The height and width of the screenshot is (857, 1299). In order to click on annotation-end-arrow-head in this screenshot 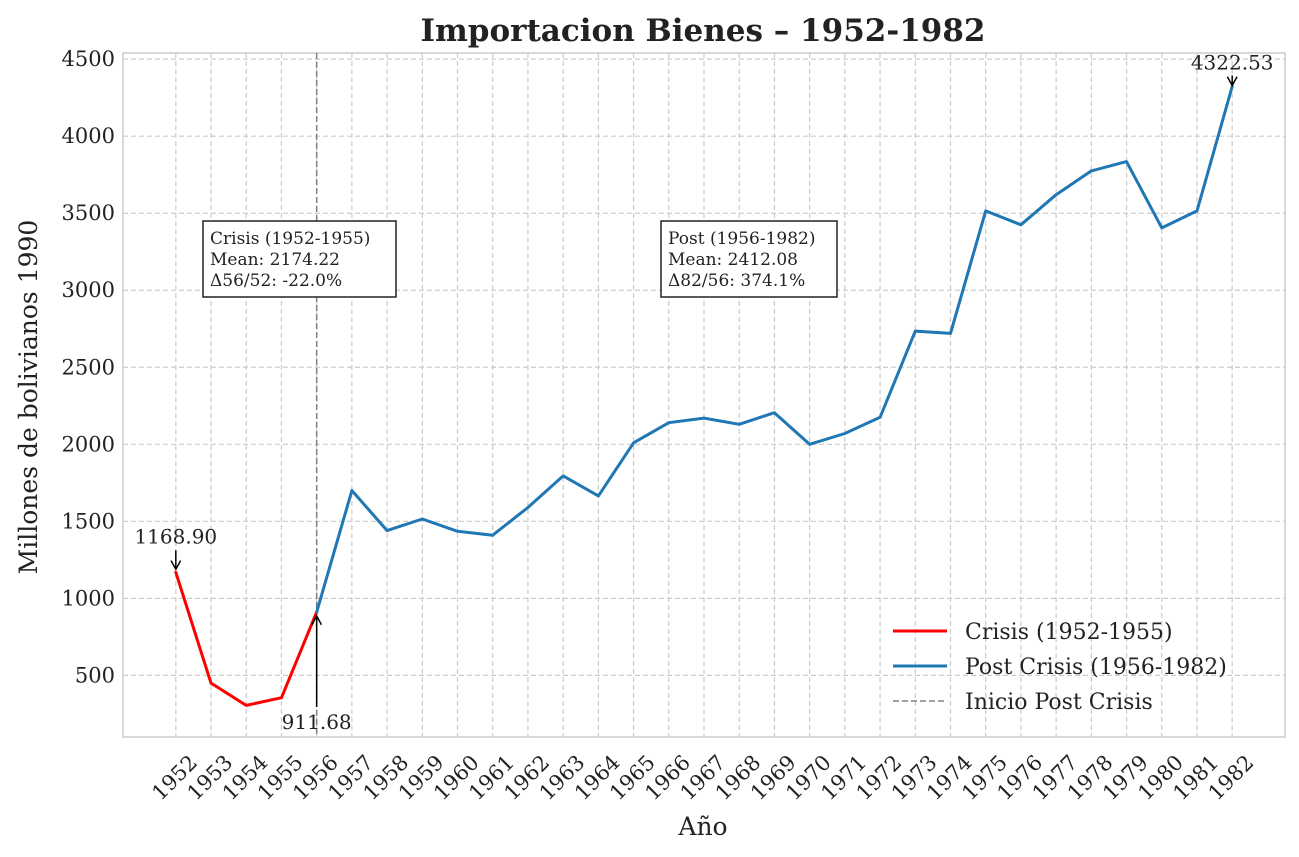, I will do `click(1232, 82)`.